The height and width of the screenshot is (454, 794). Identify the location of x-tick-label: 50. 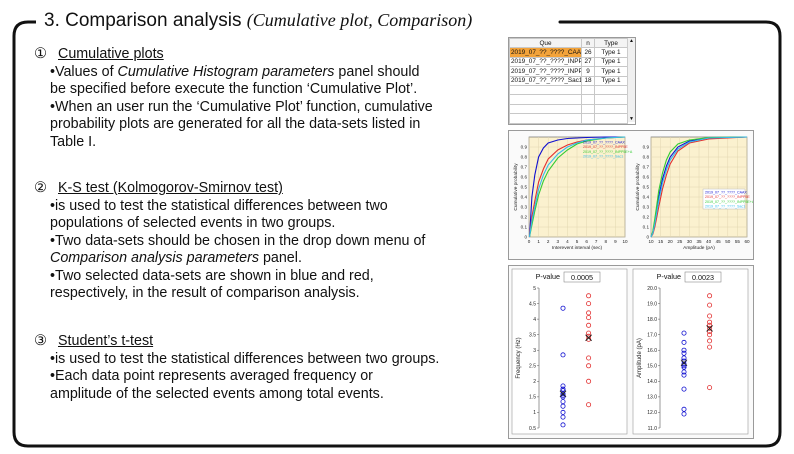
(728, 241).